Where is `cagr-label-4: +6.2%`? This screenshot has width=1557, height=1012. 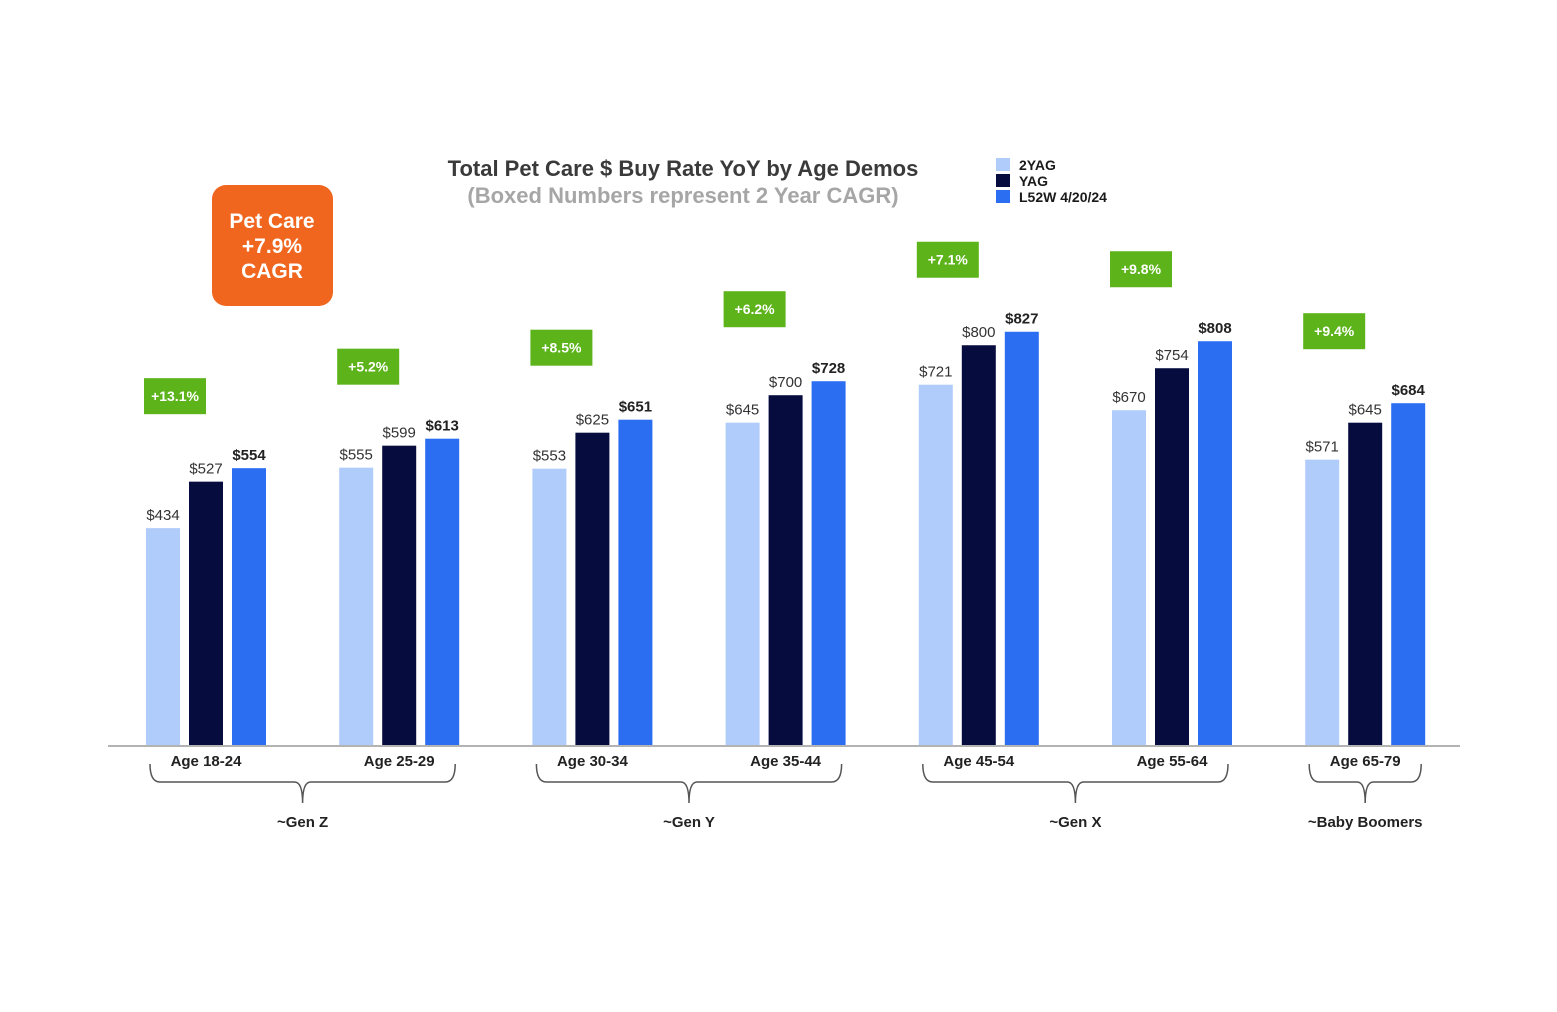
cagr-label-4: +6.2% is located at coordinates (755, 309).